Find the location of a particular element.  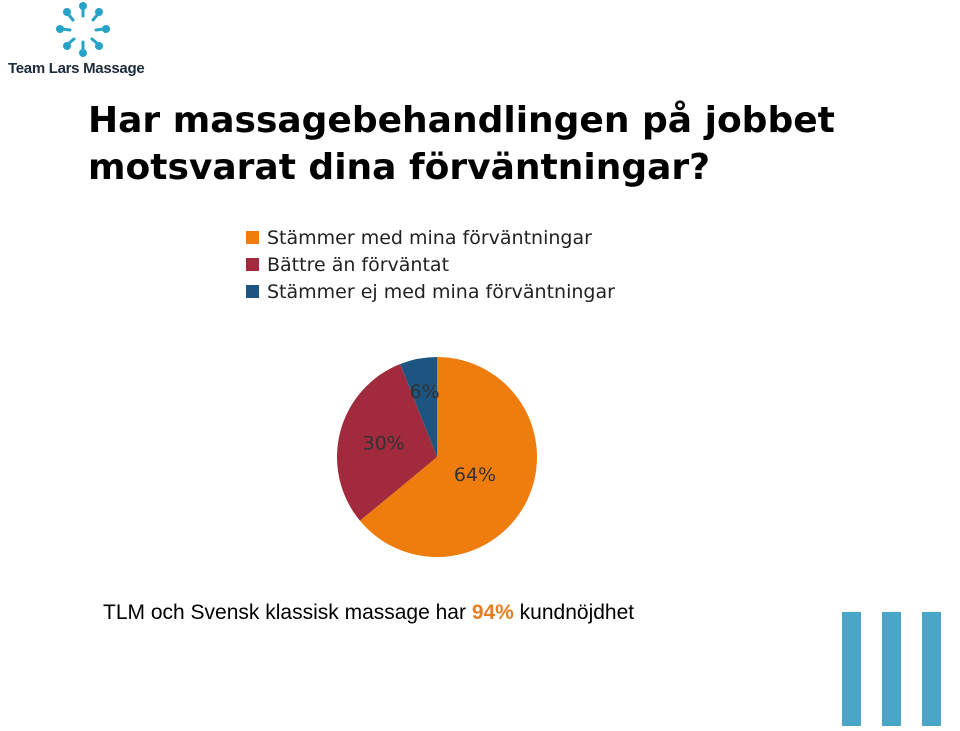

pie-chart: 64% 30% 6% is located at coordinates (437, 457).